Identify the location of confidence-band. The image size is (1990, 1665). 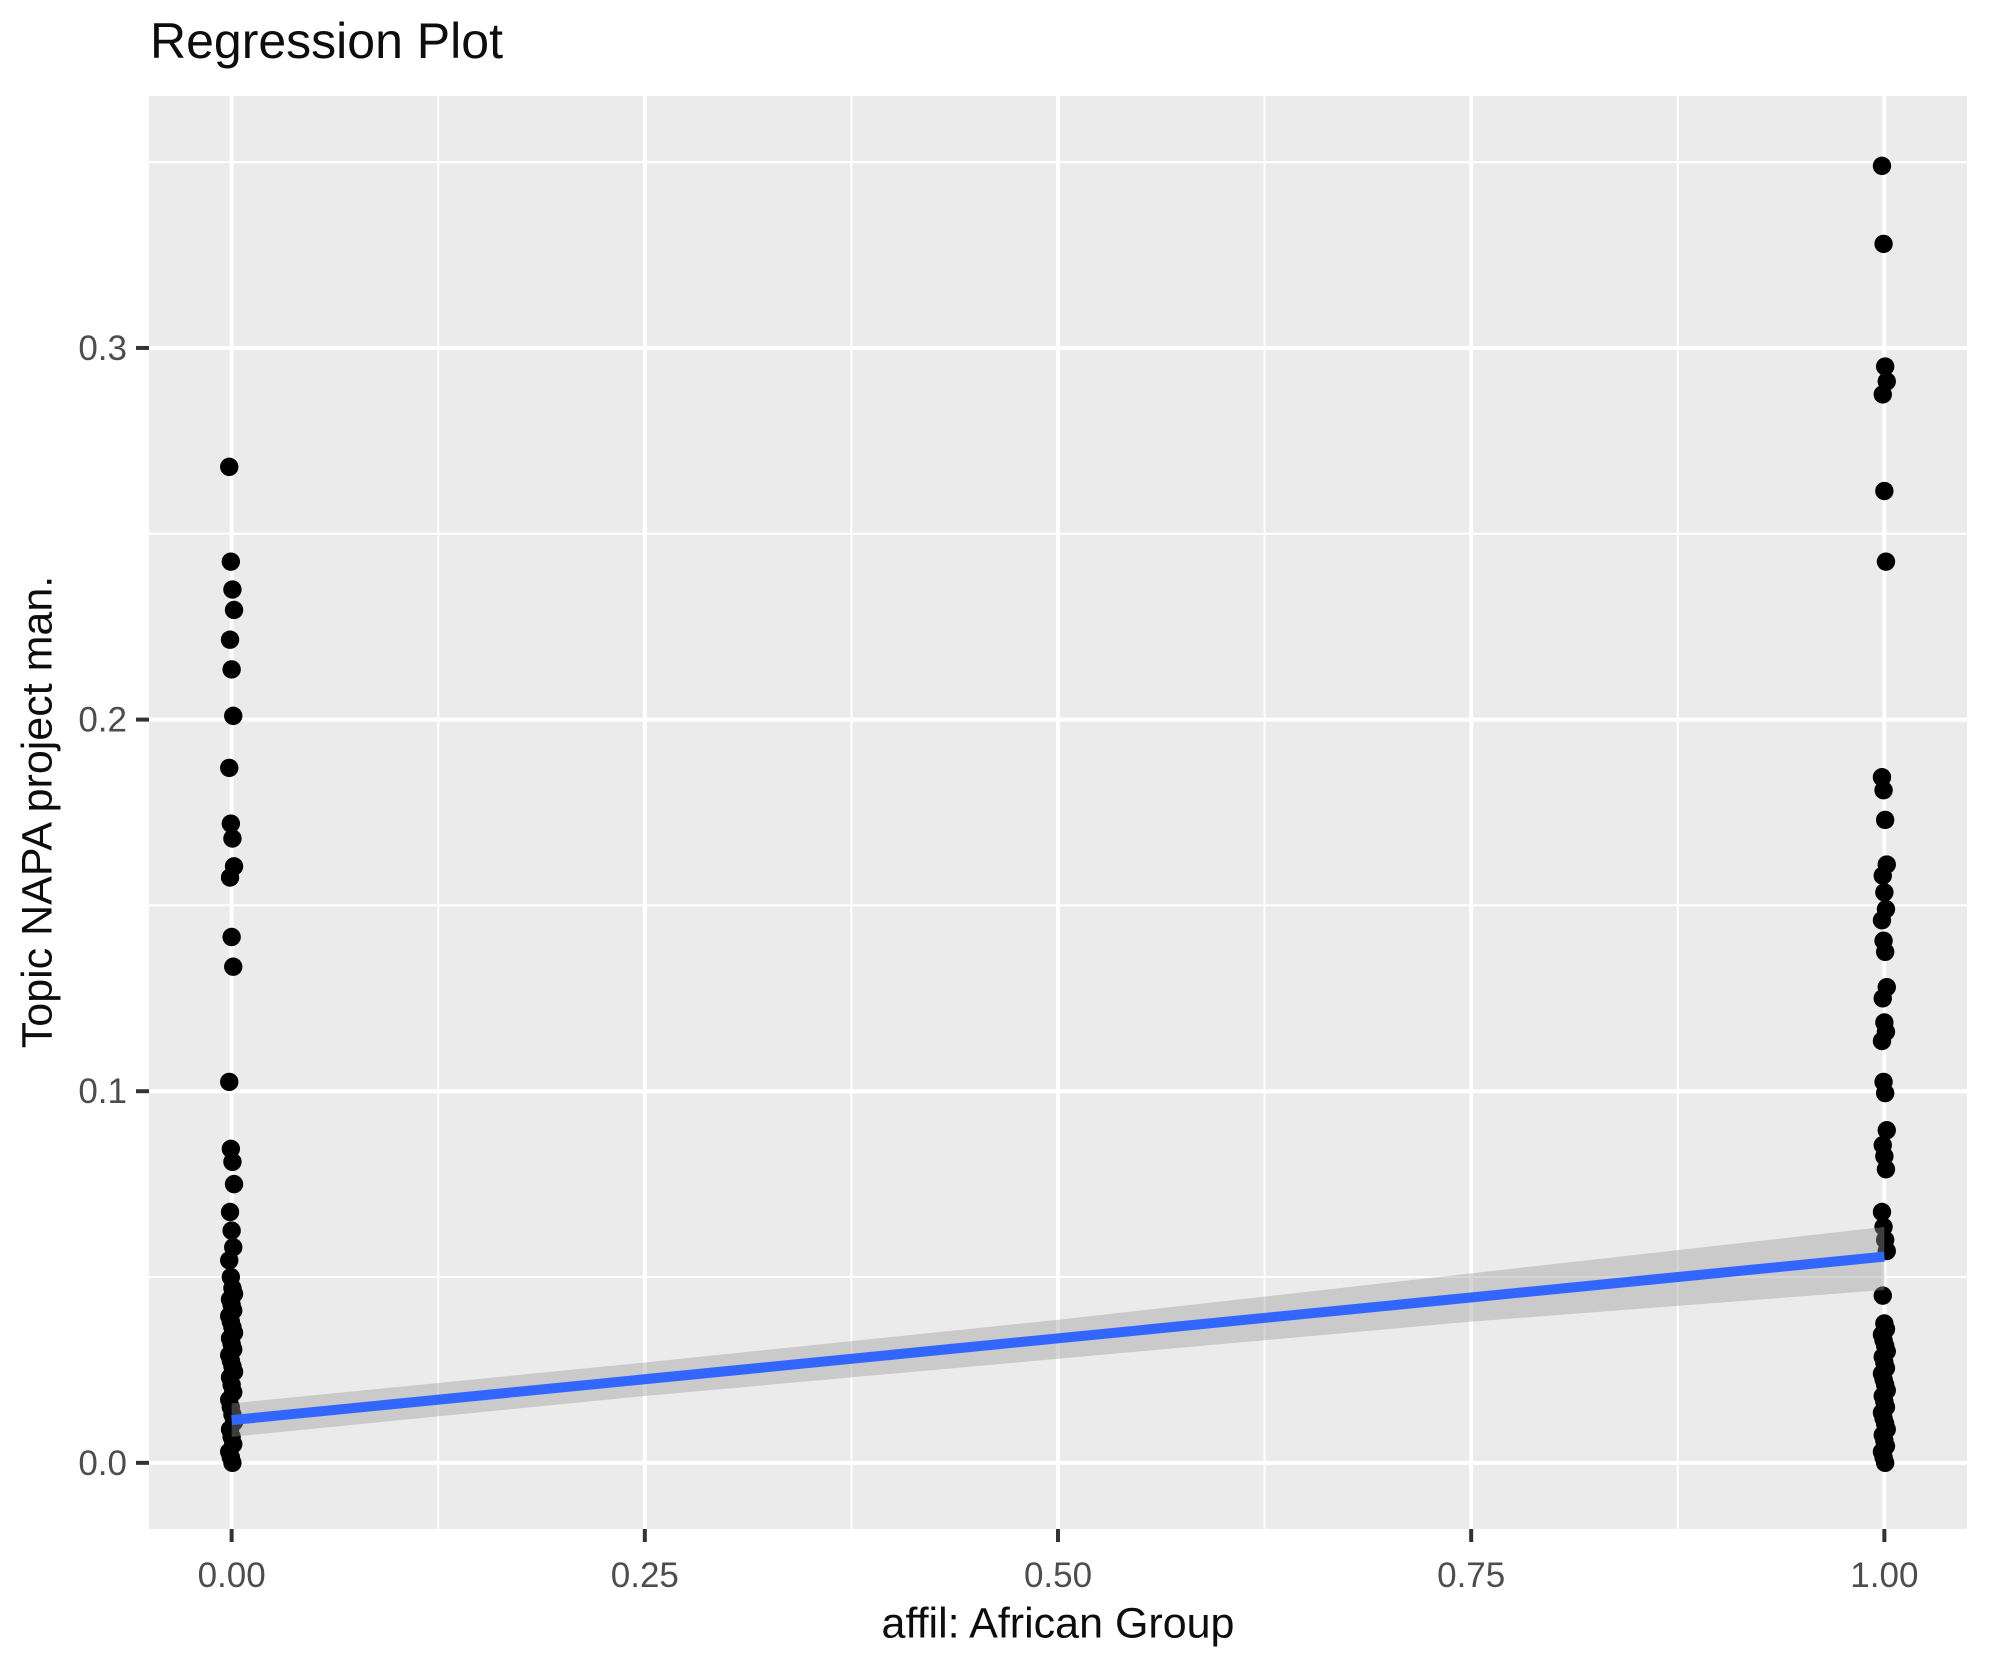
(1058, 1331).